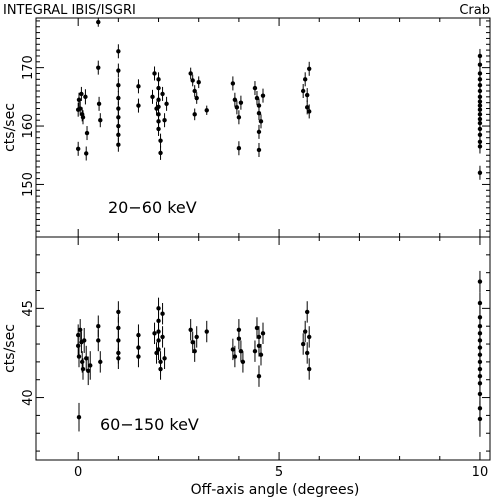 The image size is (495, 500). Describe the element at coordinates (78, 472) in the screenshot. I see `x-tick-label: 0` at that location.